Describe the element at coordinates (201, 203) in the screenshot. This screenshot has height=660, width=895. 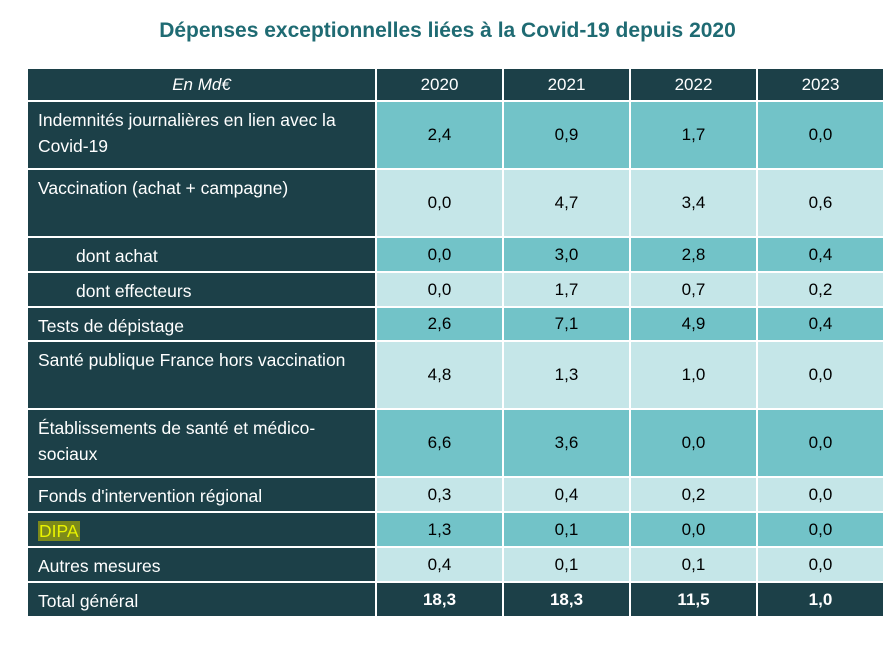
I see `row-label: Vaccination (achat + campagne)` at that location.